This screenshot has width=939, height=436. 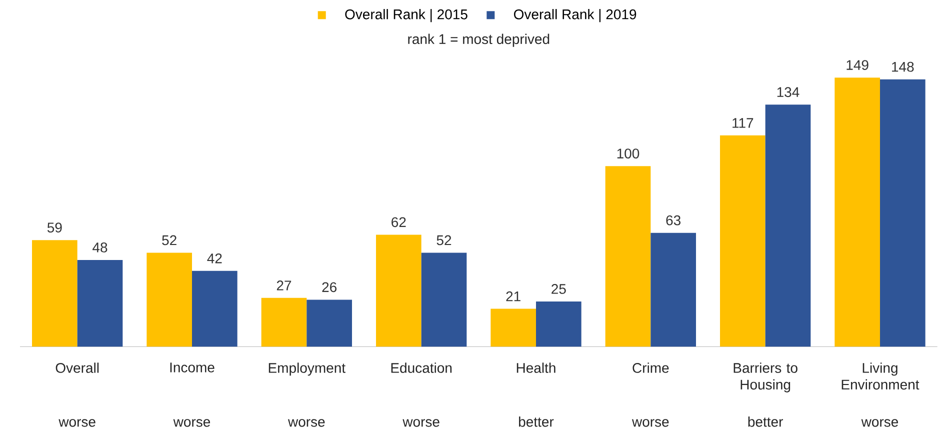 I want to click on x-tick-label: Crime, so click(x=650, y=367).